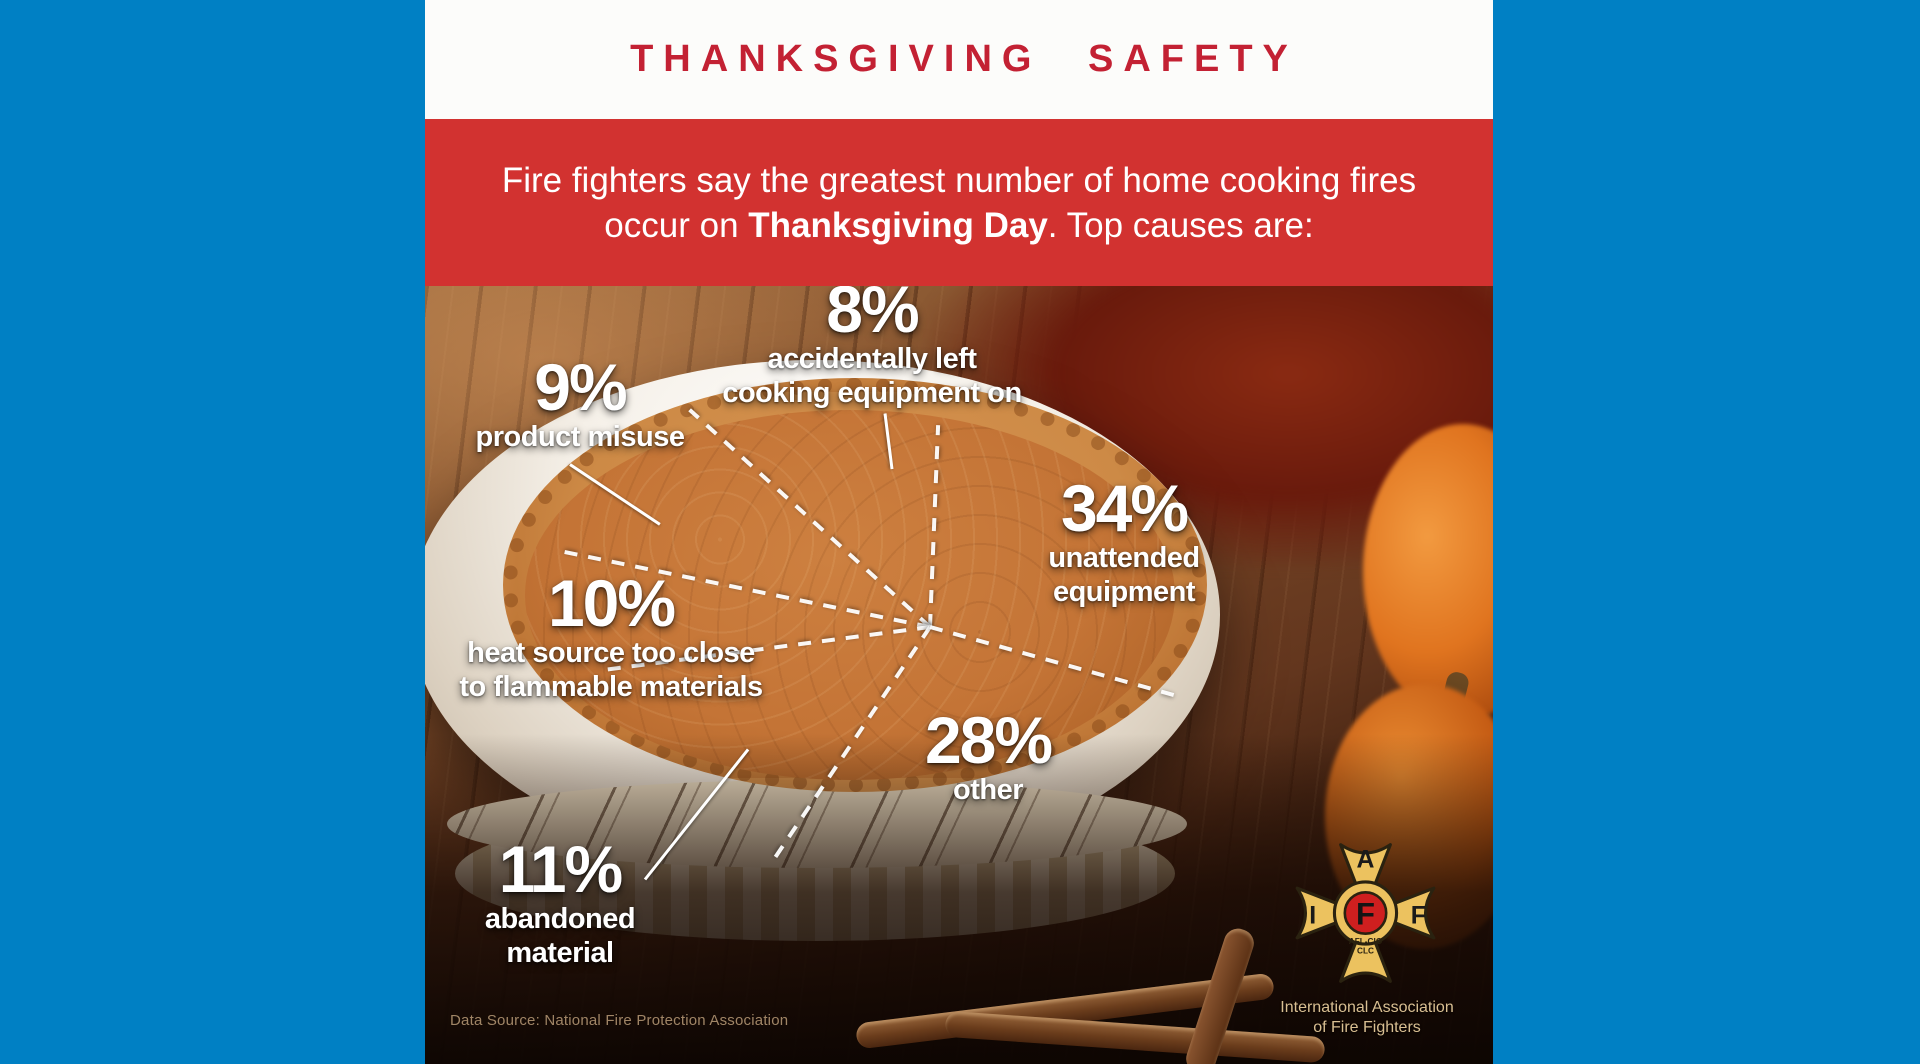 The height and width of the screenshot is (1064, 1920). I want to click on logo-center-circle, so click(1365, 913).